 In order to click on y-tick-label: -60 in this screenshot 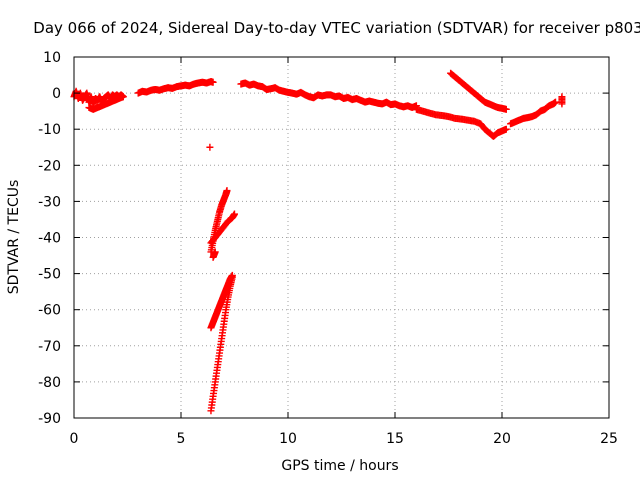, I will do `click(49, 311)`.